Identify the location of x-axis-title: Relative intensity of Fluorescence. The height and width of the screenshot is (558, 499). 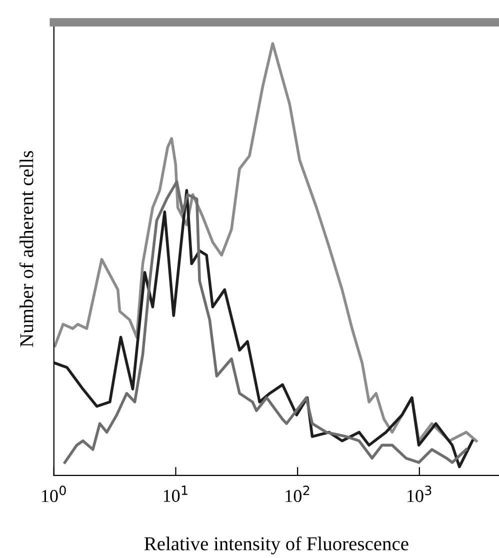
(276, 545).